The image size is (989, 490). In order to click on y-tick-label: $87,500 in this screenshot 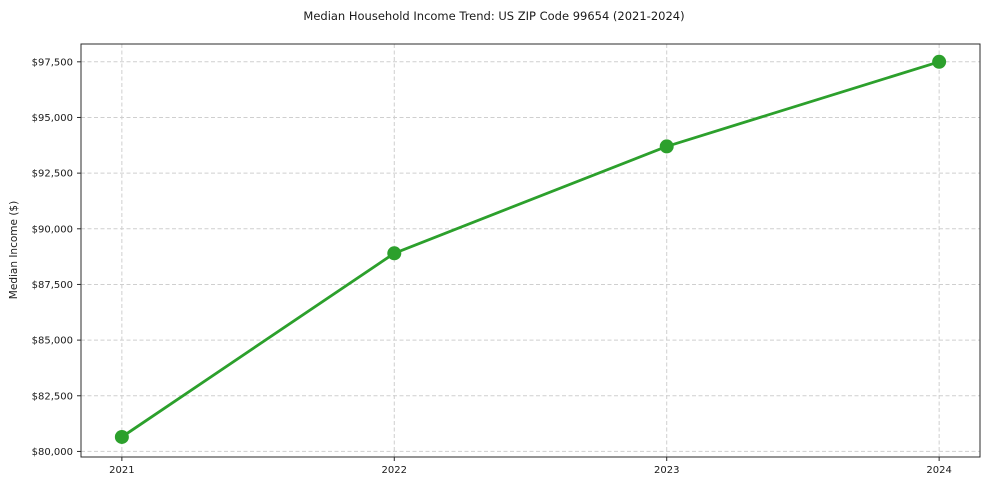, I will do `click(52, 285)`.